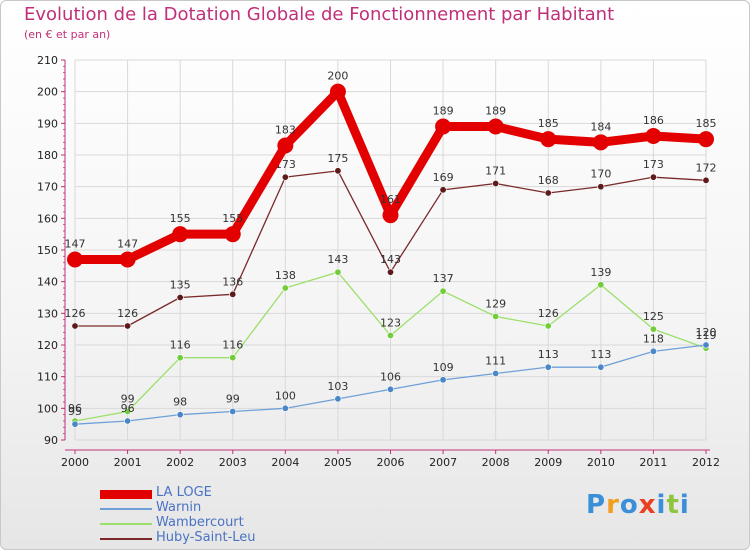  What do you see at coordinates (47, 92) in the screenshot?
I see `y-tick-label: 200` at bounding box center [47, 92].